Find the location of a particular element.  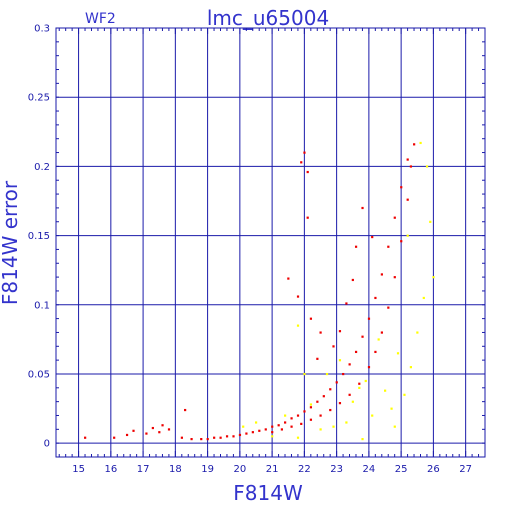

x-tick-label: 17 is located at coordinates (143, 469).